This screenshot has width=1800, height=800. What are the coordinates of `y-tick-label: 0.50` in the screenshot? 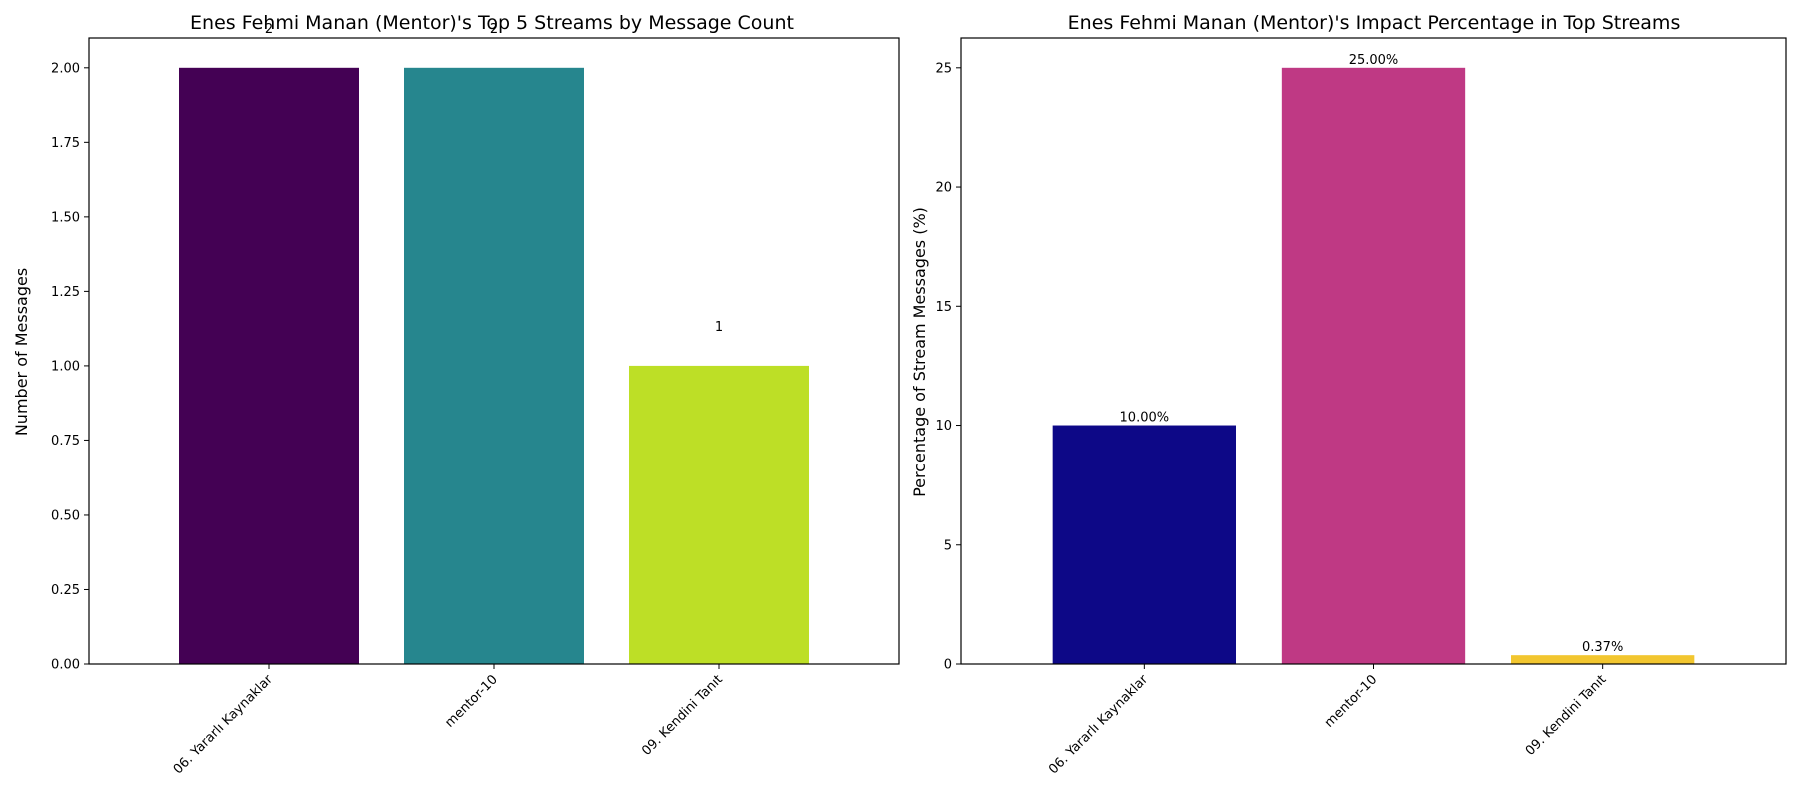 It's located at (65, 515).